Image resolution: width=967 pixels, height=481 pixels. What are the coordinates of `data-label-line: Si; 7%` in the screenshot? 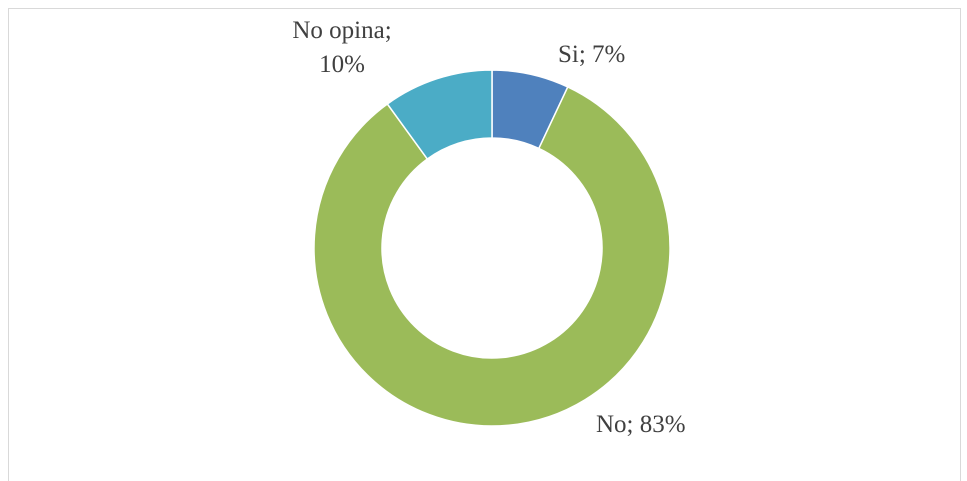 It's located at (591, 54).